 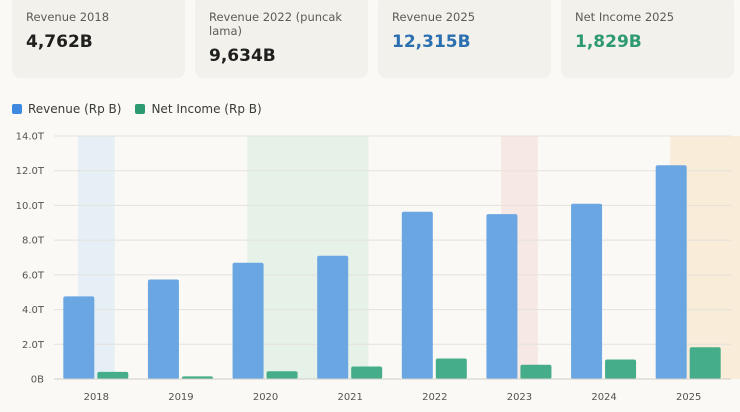 I want to click on y-tick-label: 10.0T, so click(x=30, y=206).